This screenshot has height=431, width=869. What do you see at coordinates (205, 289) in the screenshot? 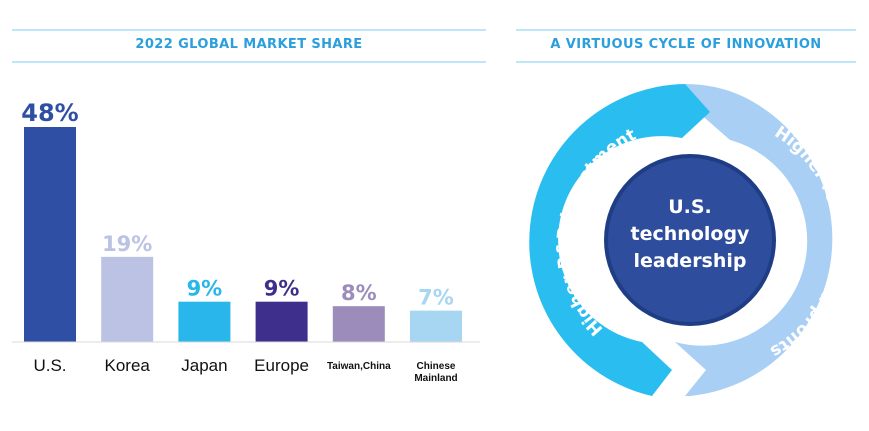
I see `value-label-japan: 9%` at bounding box center [205, 289].